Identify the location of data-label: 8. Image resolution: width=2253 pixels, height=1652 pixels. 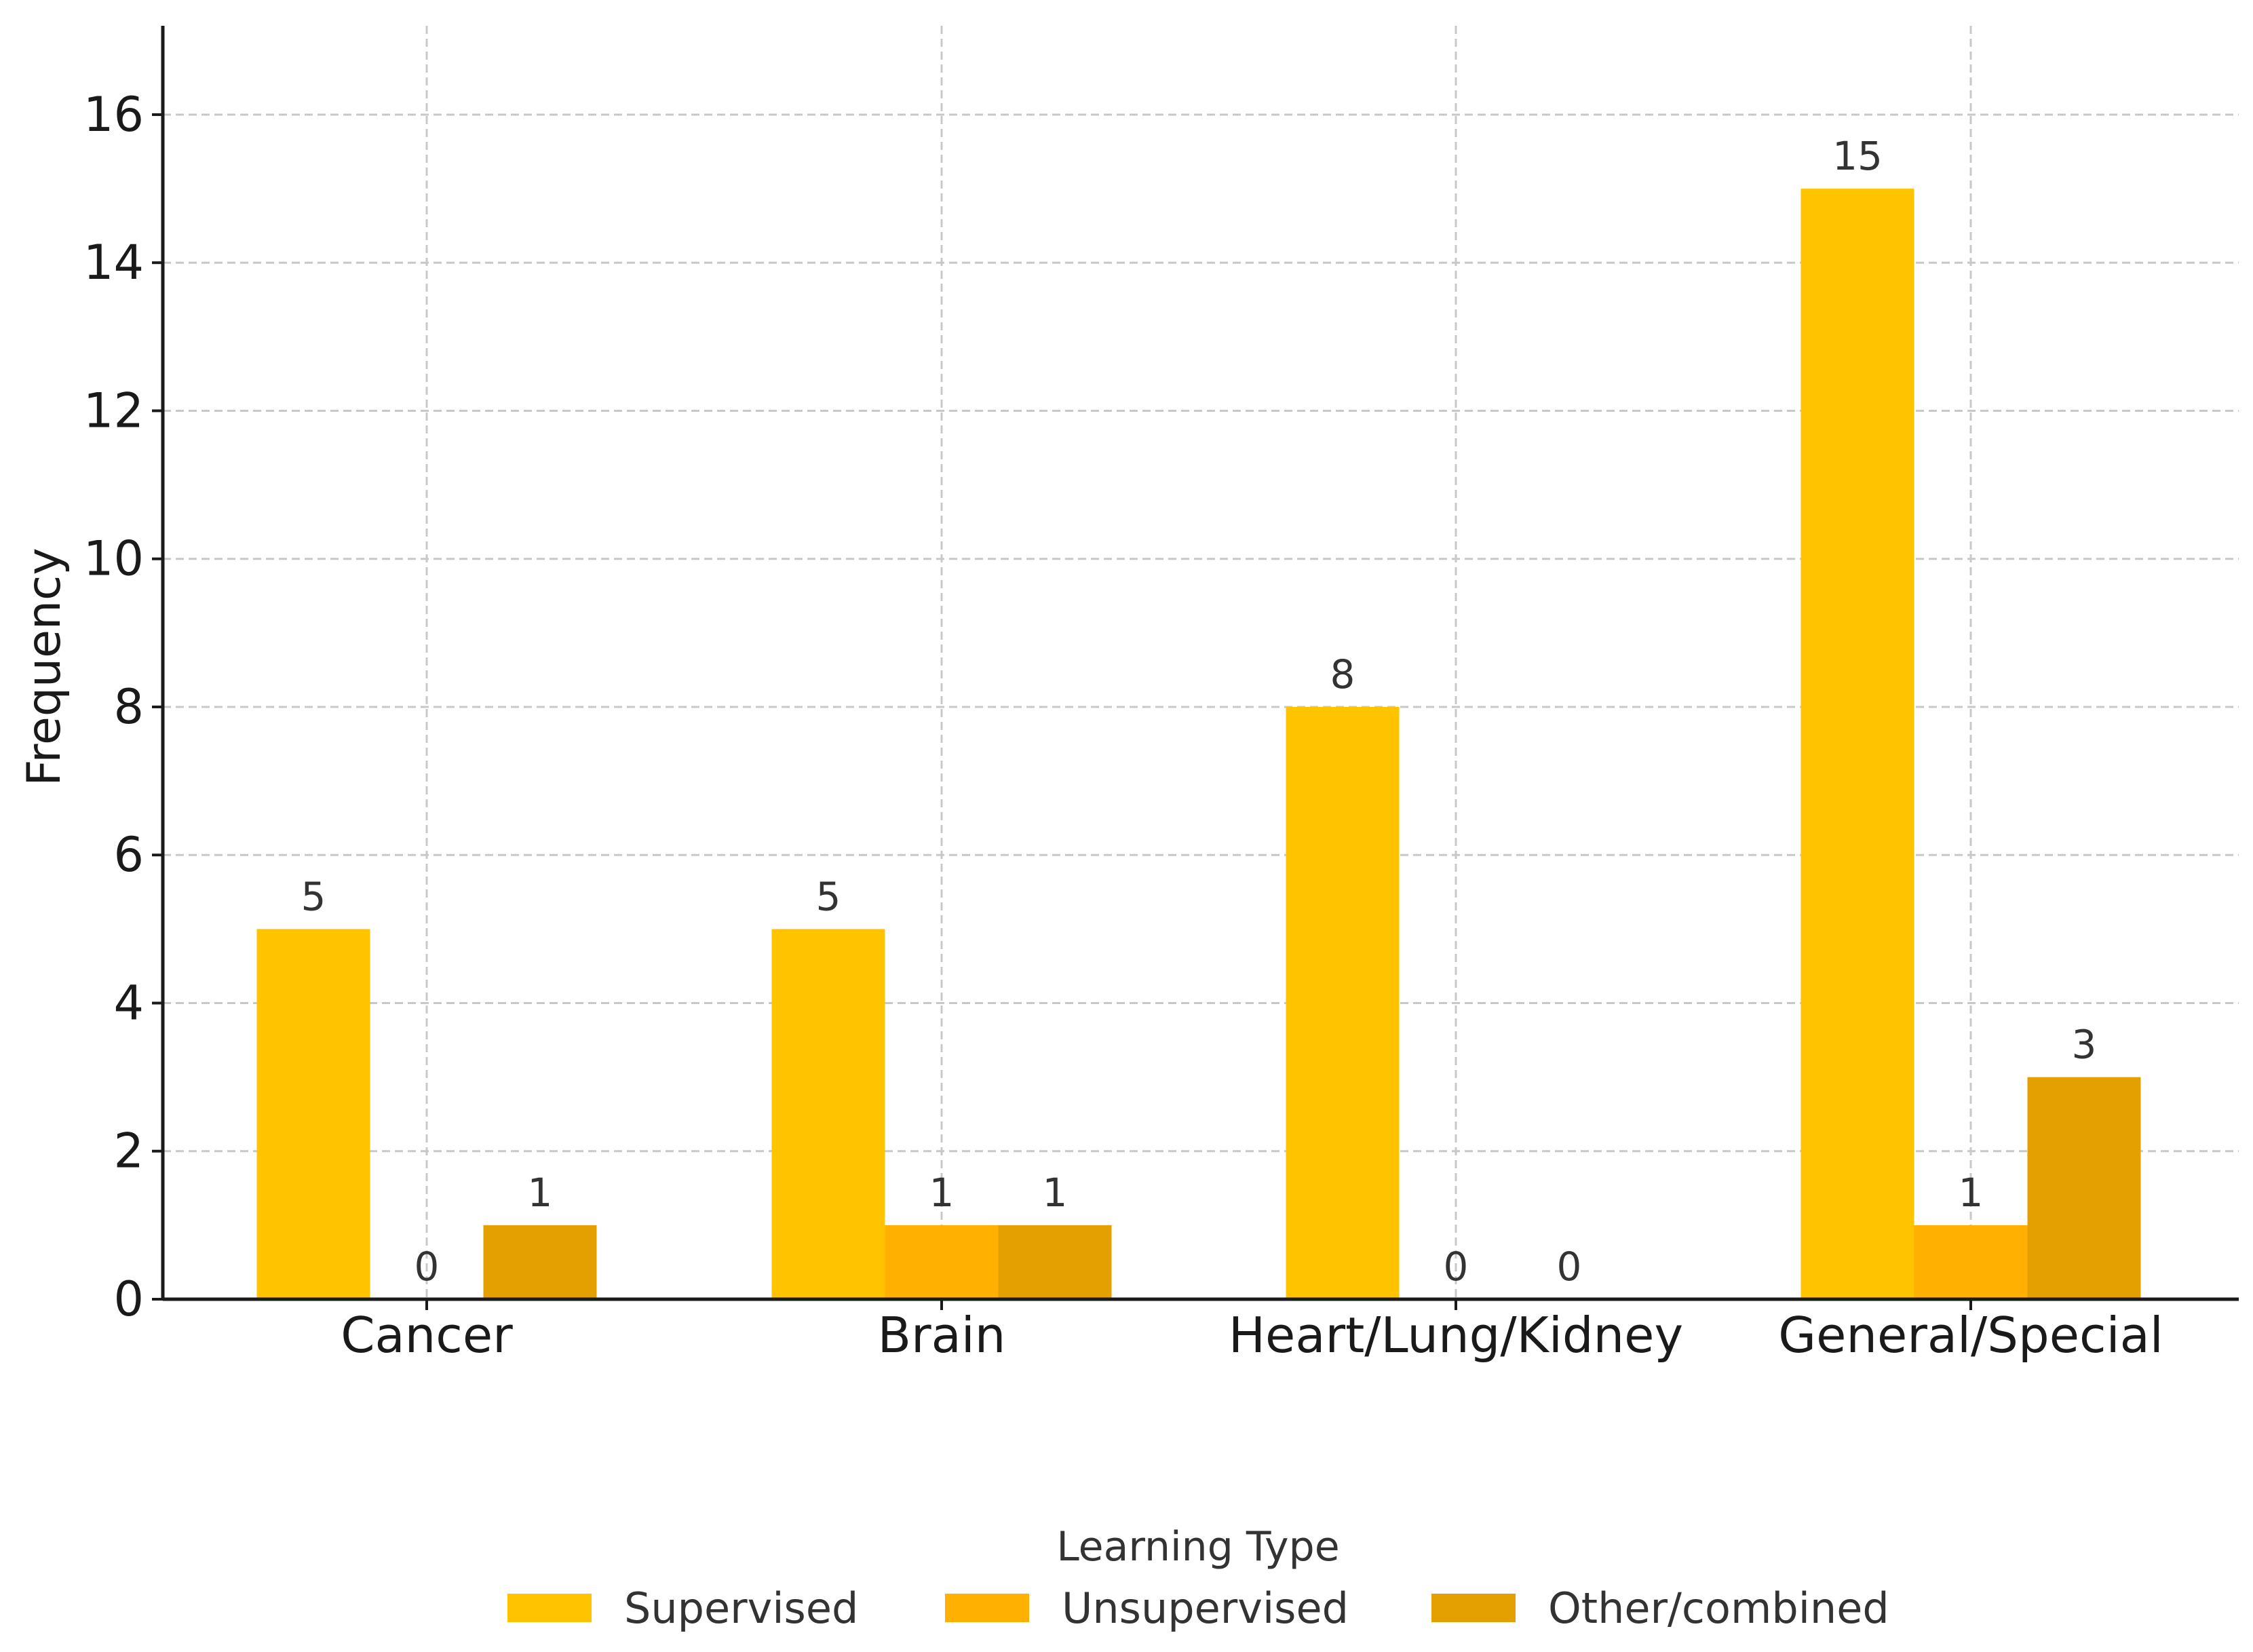
(1342, 674).